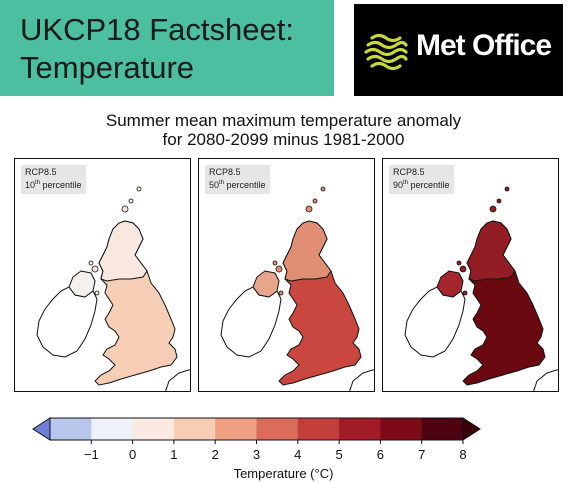 Image resolution: width=567 pixels, height=483 pixels. Describe the element at coordinates (41, 429) in the screenshot. I see `colorbar-low-arrow` at that location.